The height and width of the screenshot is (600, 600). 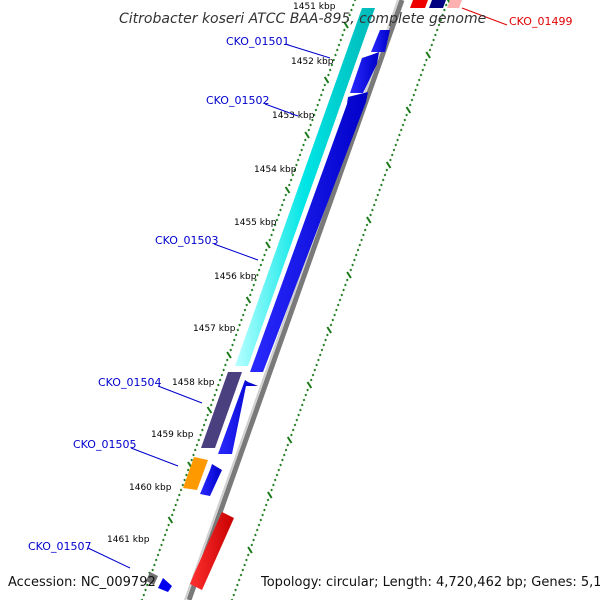 What do you see at coordinates (437, 4) in the screenshot?
I see `navy-feature-top` at bounding box center [437, 4].